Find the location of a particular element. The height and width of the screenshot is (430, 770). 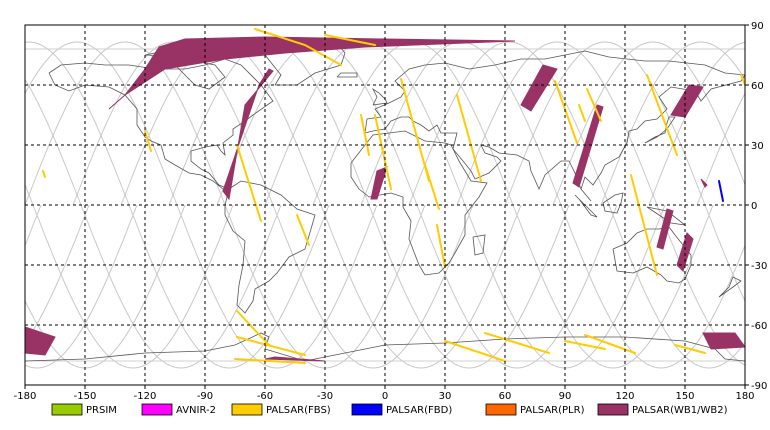

legend-item: AVNIR-2 is located at coordinates (178, 409).